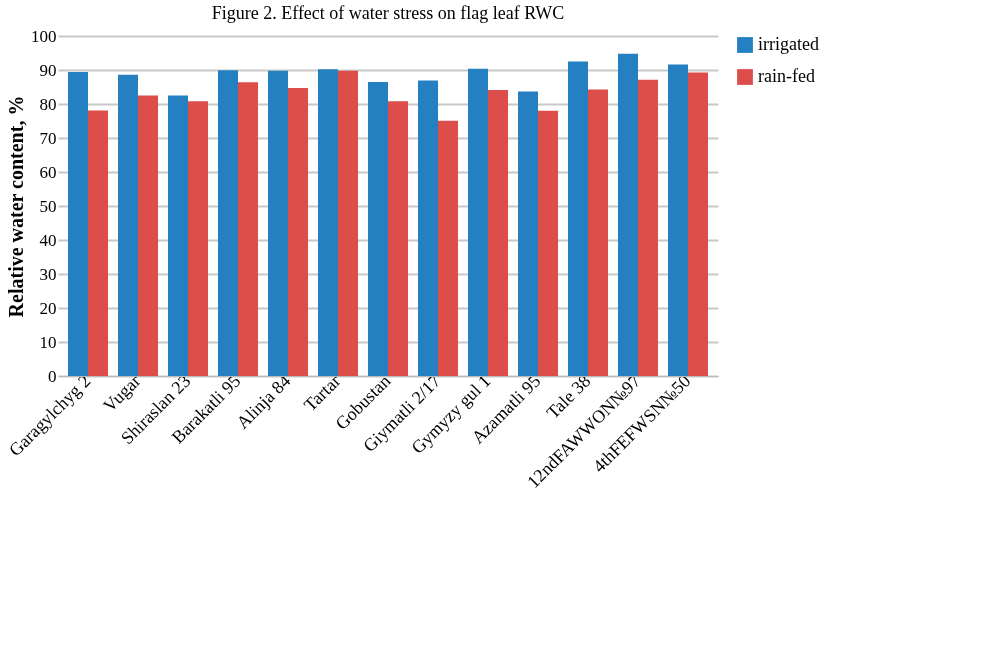 Image resolution: width=1007 pixels, height=645 pixels. I want to click on y-tick-label: 30, so click(48, 274).